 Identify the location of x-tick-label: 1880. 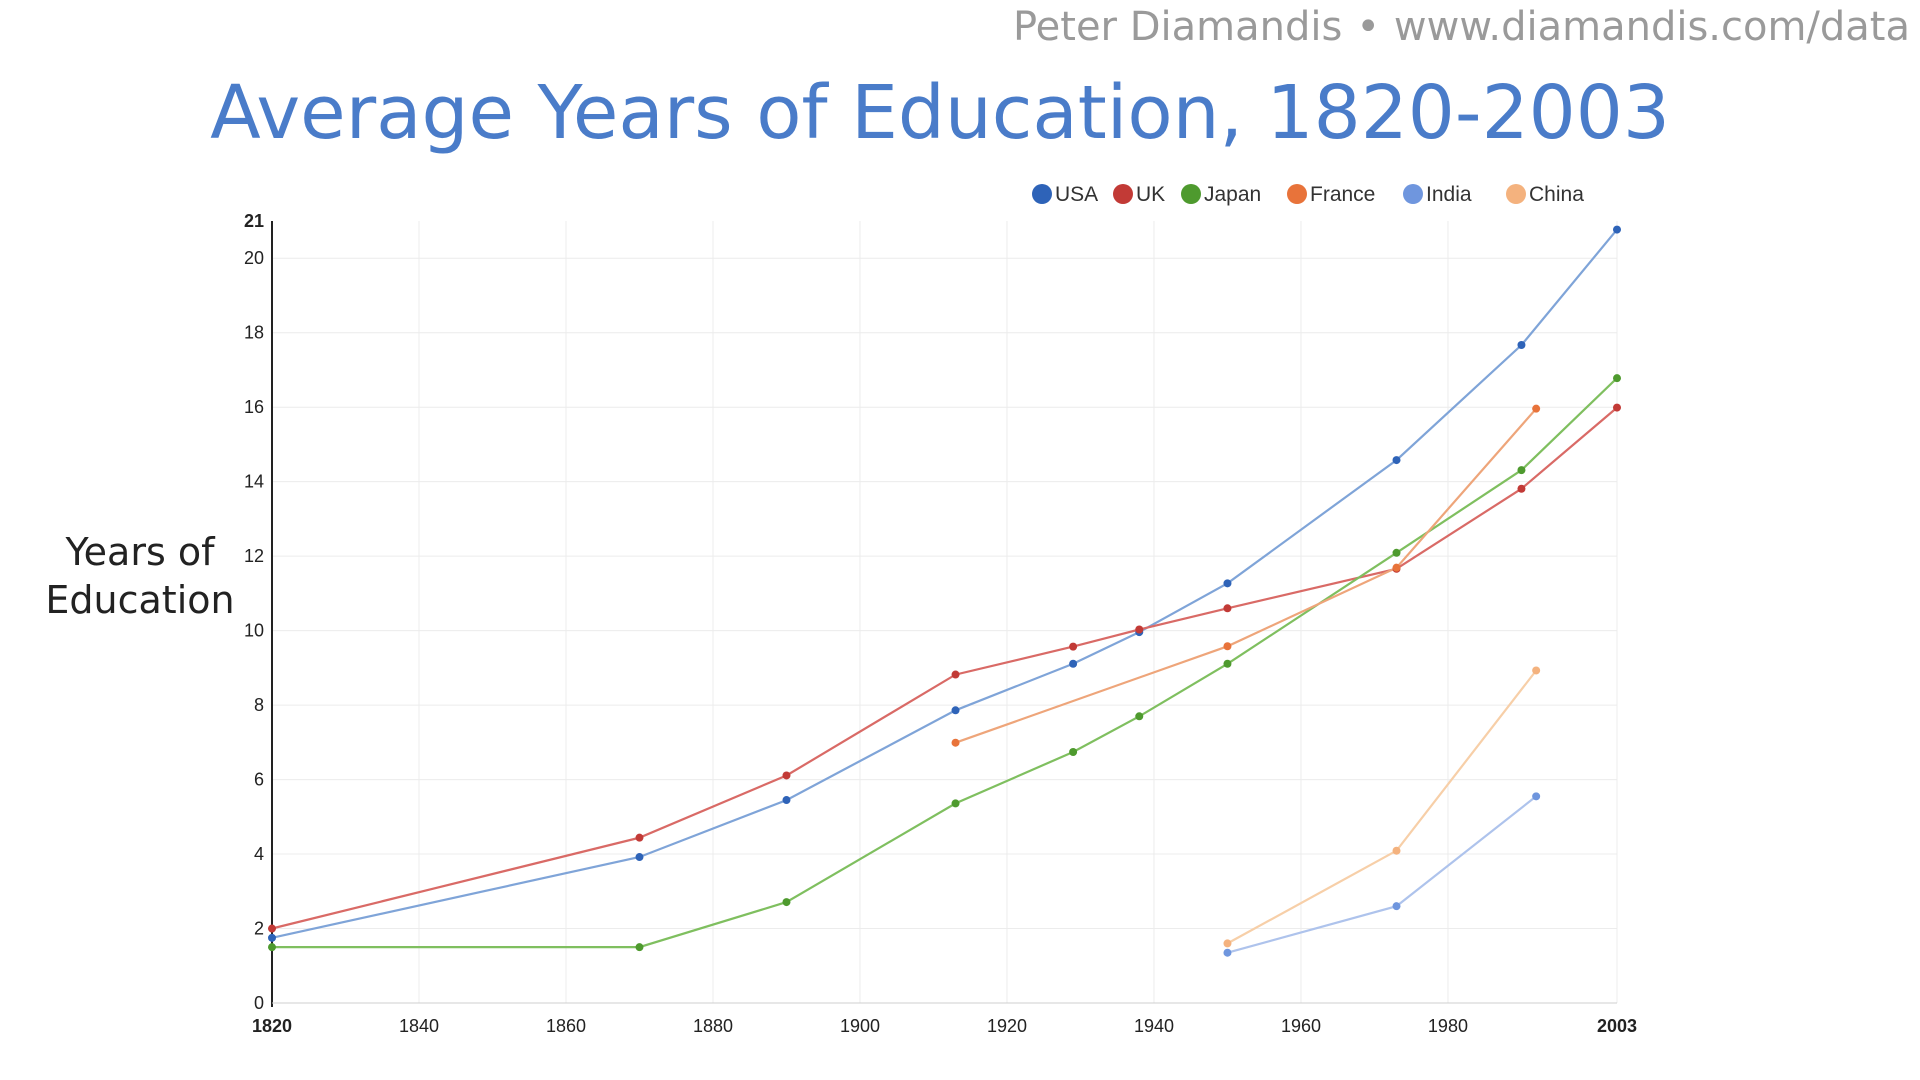
(713, 1026).